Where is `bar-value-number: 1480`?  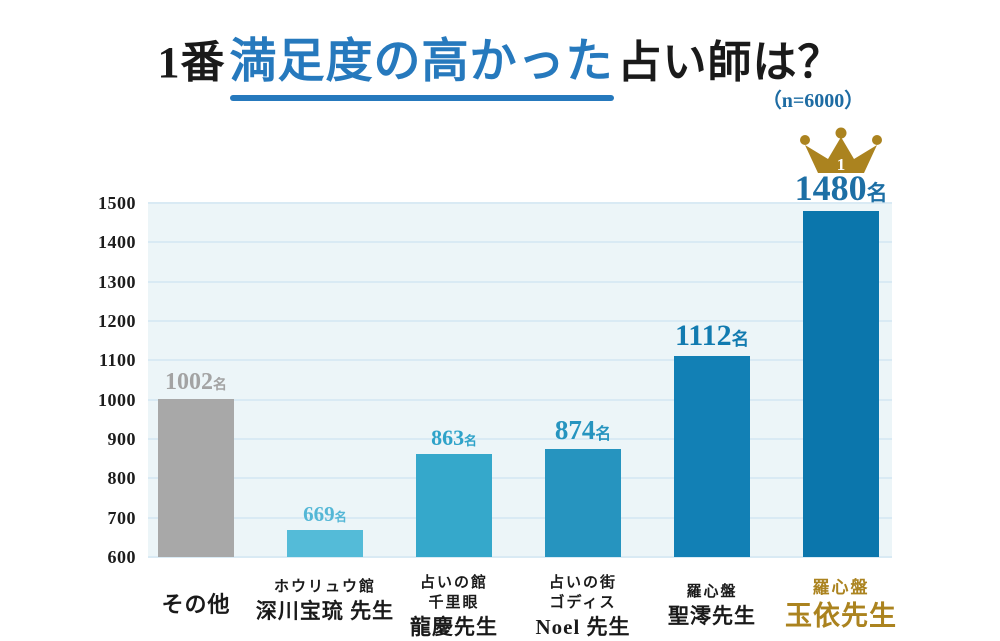
bar-value-number: 1480 is located at coordinates (830, 188).